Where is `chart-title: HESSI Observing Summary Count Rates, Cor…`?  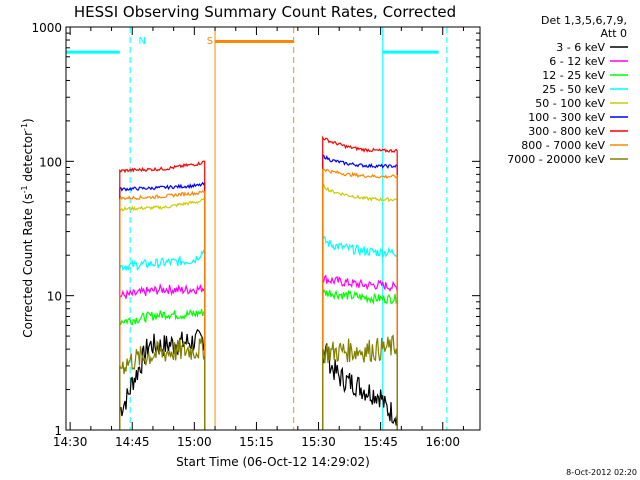
chart-title: HESSI Observing Summary Count Rates, Cor… is located at coordinates (265, 12).